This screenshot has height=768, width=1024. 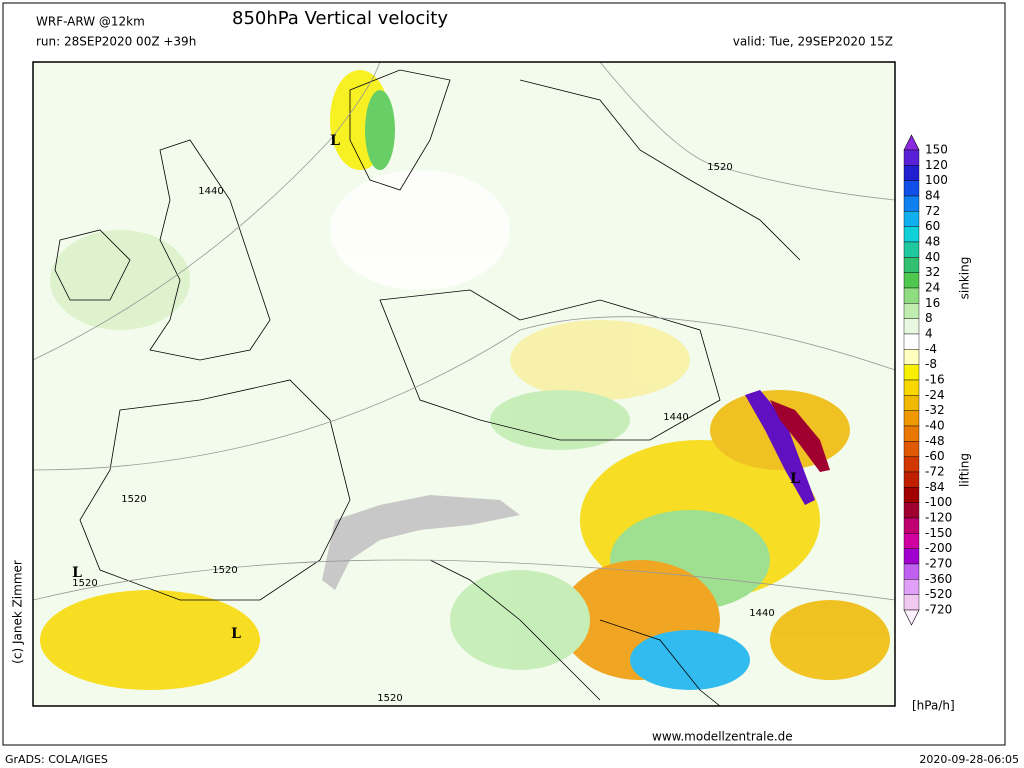 What do you see at coordinates (800, 436) in the screenshot?
I see `strong-lifting-band` at bounding box center [800, 436].